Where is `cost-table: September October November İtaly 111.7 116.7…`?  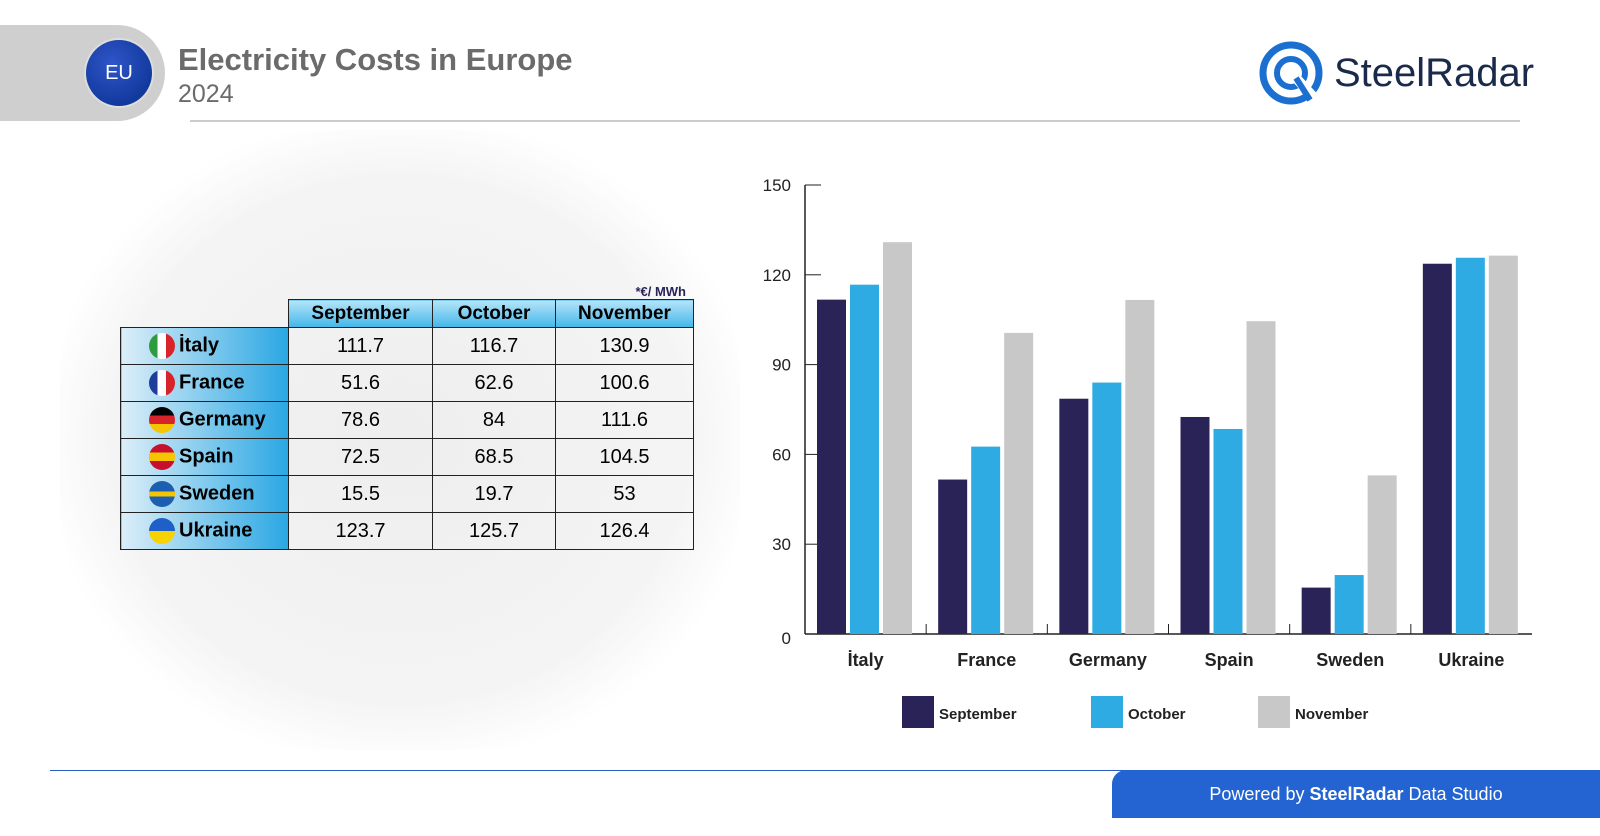 cost-table: September October November İtaly 111.7 116.7… is located at coordinates (407, 424).